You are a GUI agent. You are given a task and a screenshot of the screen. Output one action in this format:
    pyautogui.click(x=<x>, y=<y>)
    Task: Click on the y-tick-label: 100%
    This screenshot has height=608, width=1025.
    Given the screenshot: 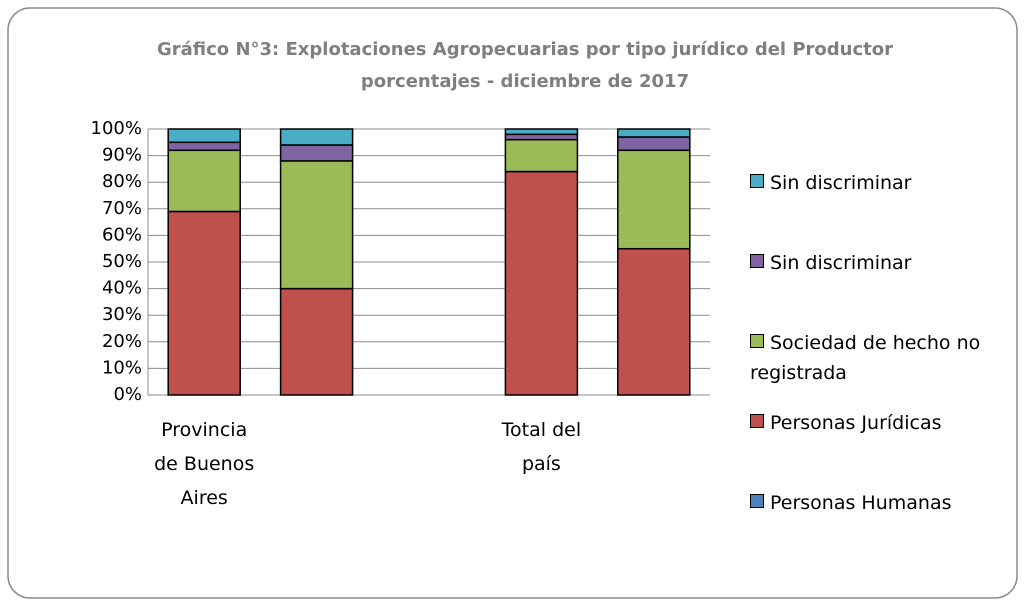 What is the action you would take?
    pyautogui.click(x=116, y=128)
    